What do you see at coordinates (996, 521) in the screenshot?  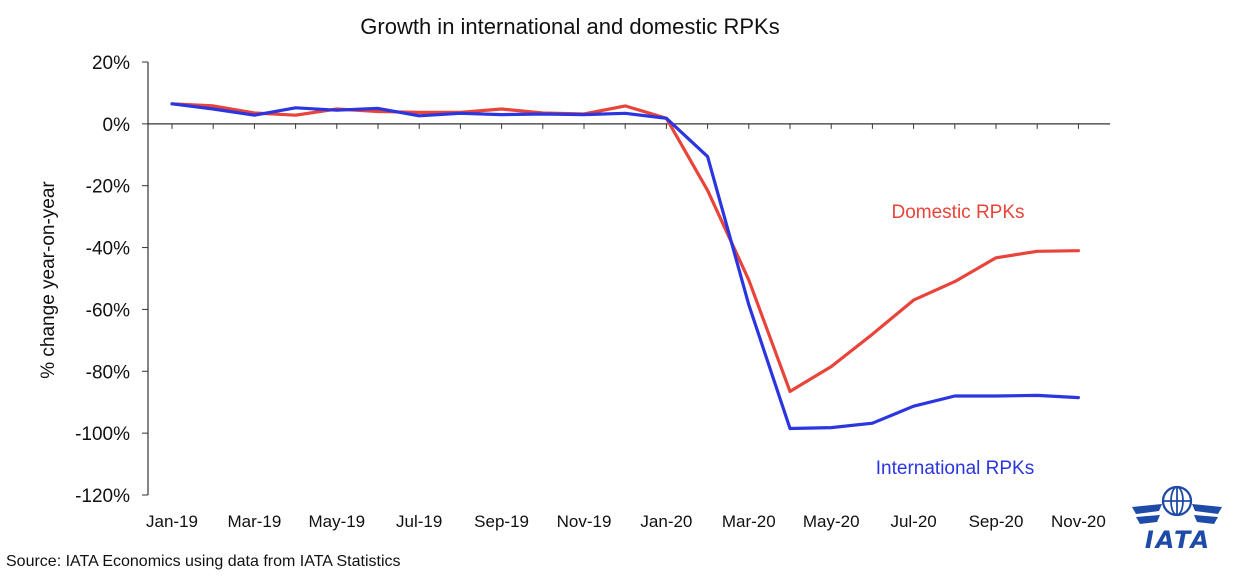 I see `x-tick-label: Sep-20` at bounding box center [996, 521].